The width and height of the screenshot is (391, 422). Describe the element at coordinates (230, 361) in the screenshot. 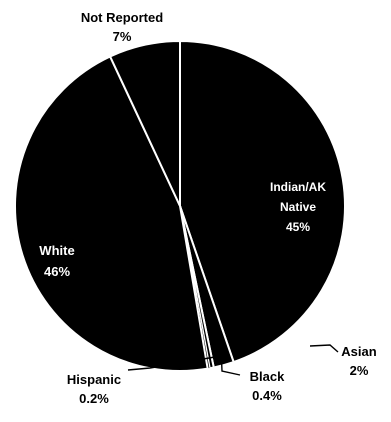

I see `leader-line-black` at that location.